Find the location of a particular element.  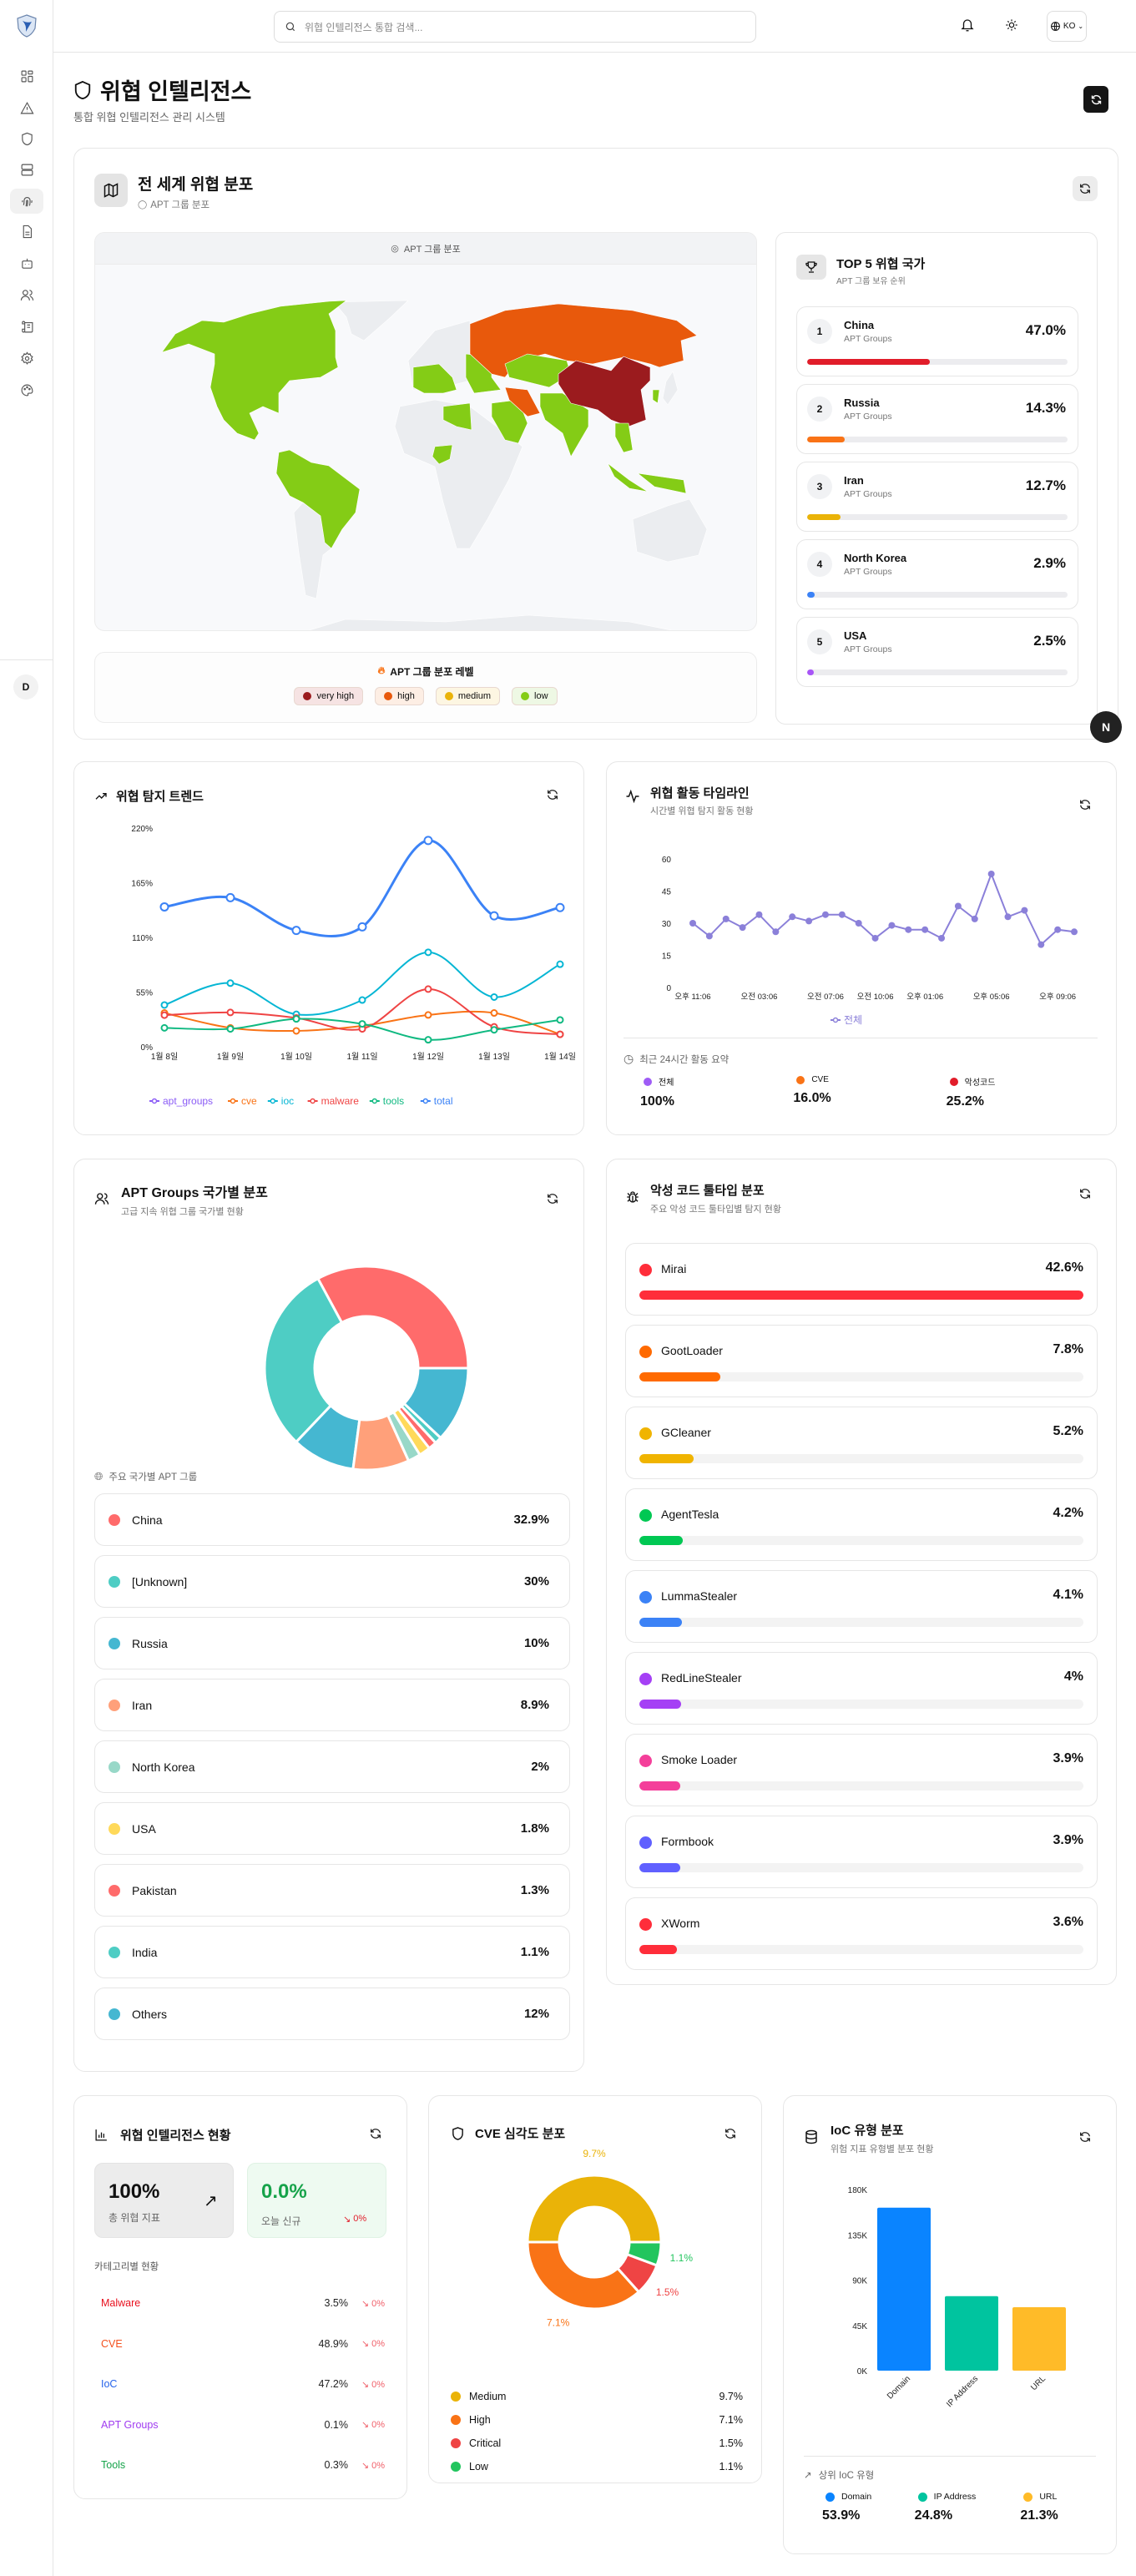

sidebar-item-alert-triangle is located at coordinates (27, 107).